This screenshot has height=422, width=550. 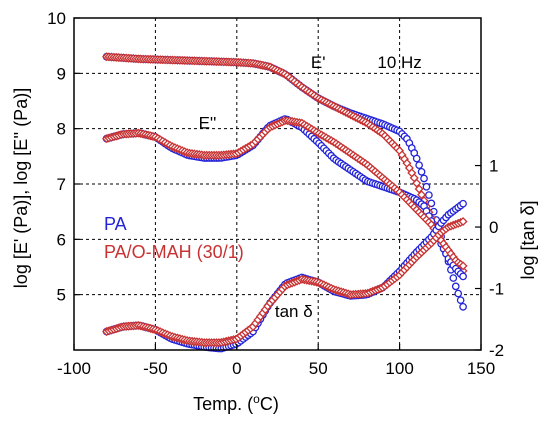 I want to click on y-tick-label-right: -2, so click(x=496, y=350).